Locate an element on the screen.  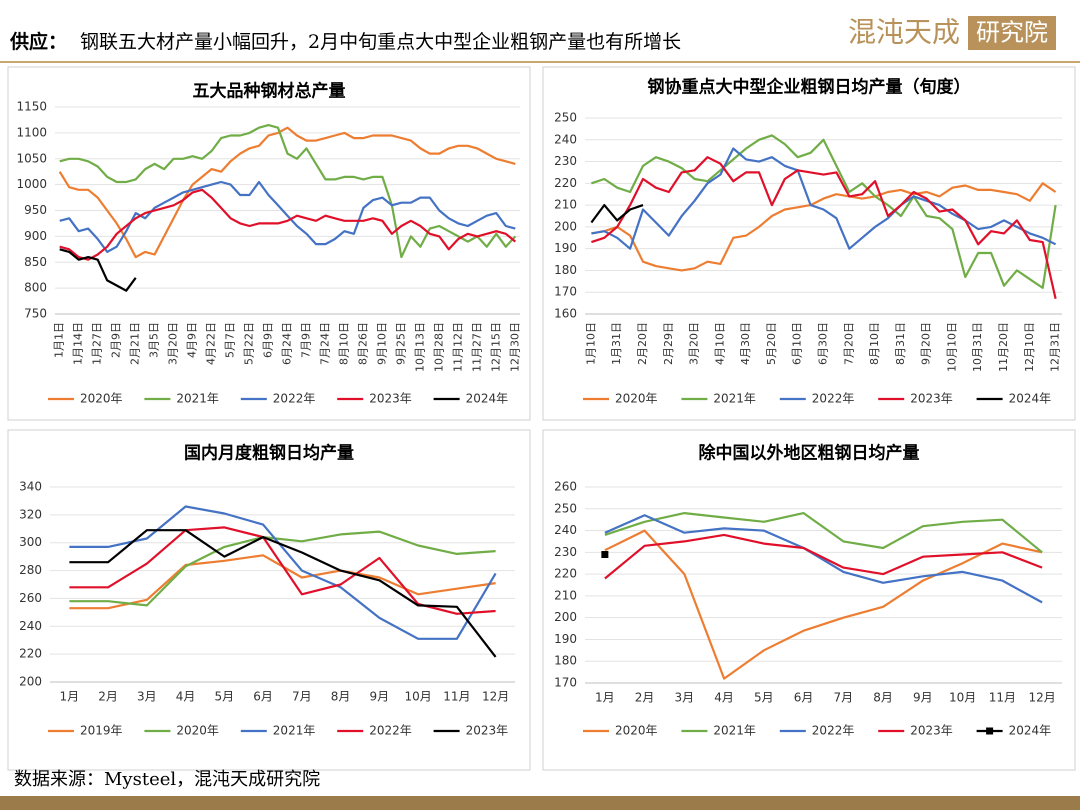
x-tick-label: 11月 is located at coordinates (1002, 698).